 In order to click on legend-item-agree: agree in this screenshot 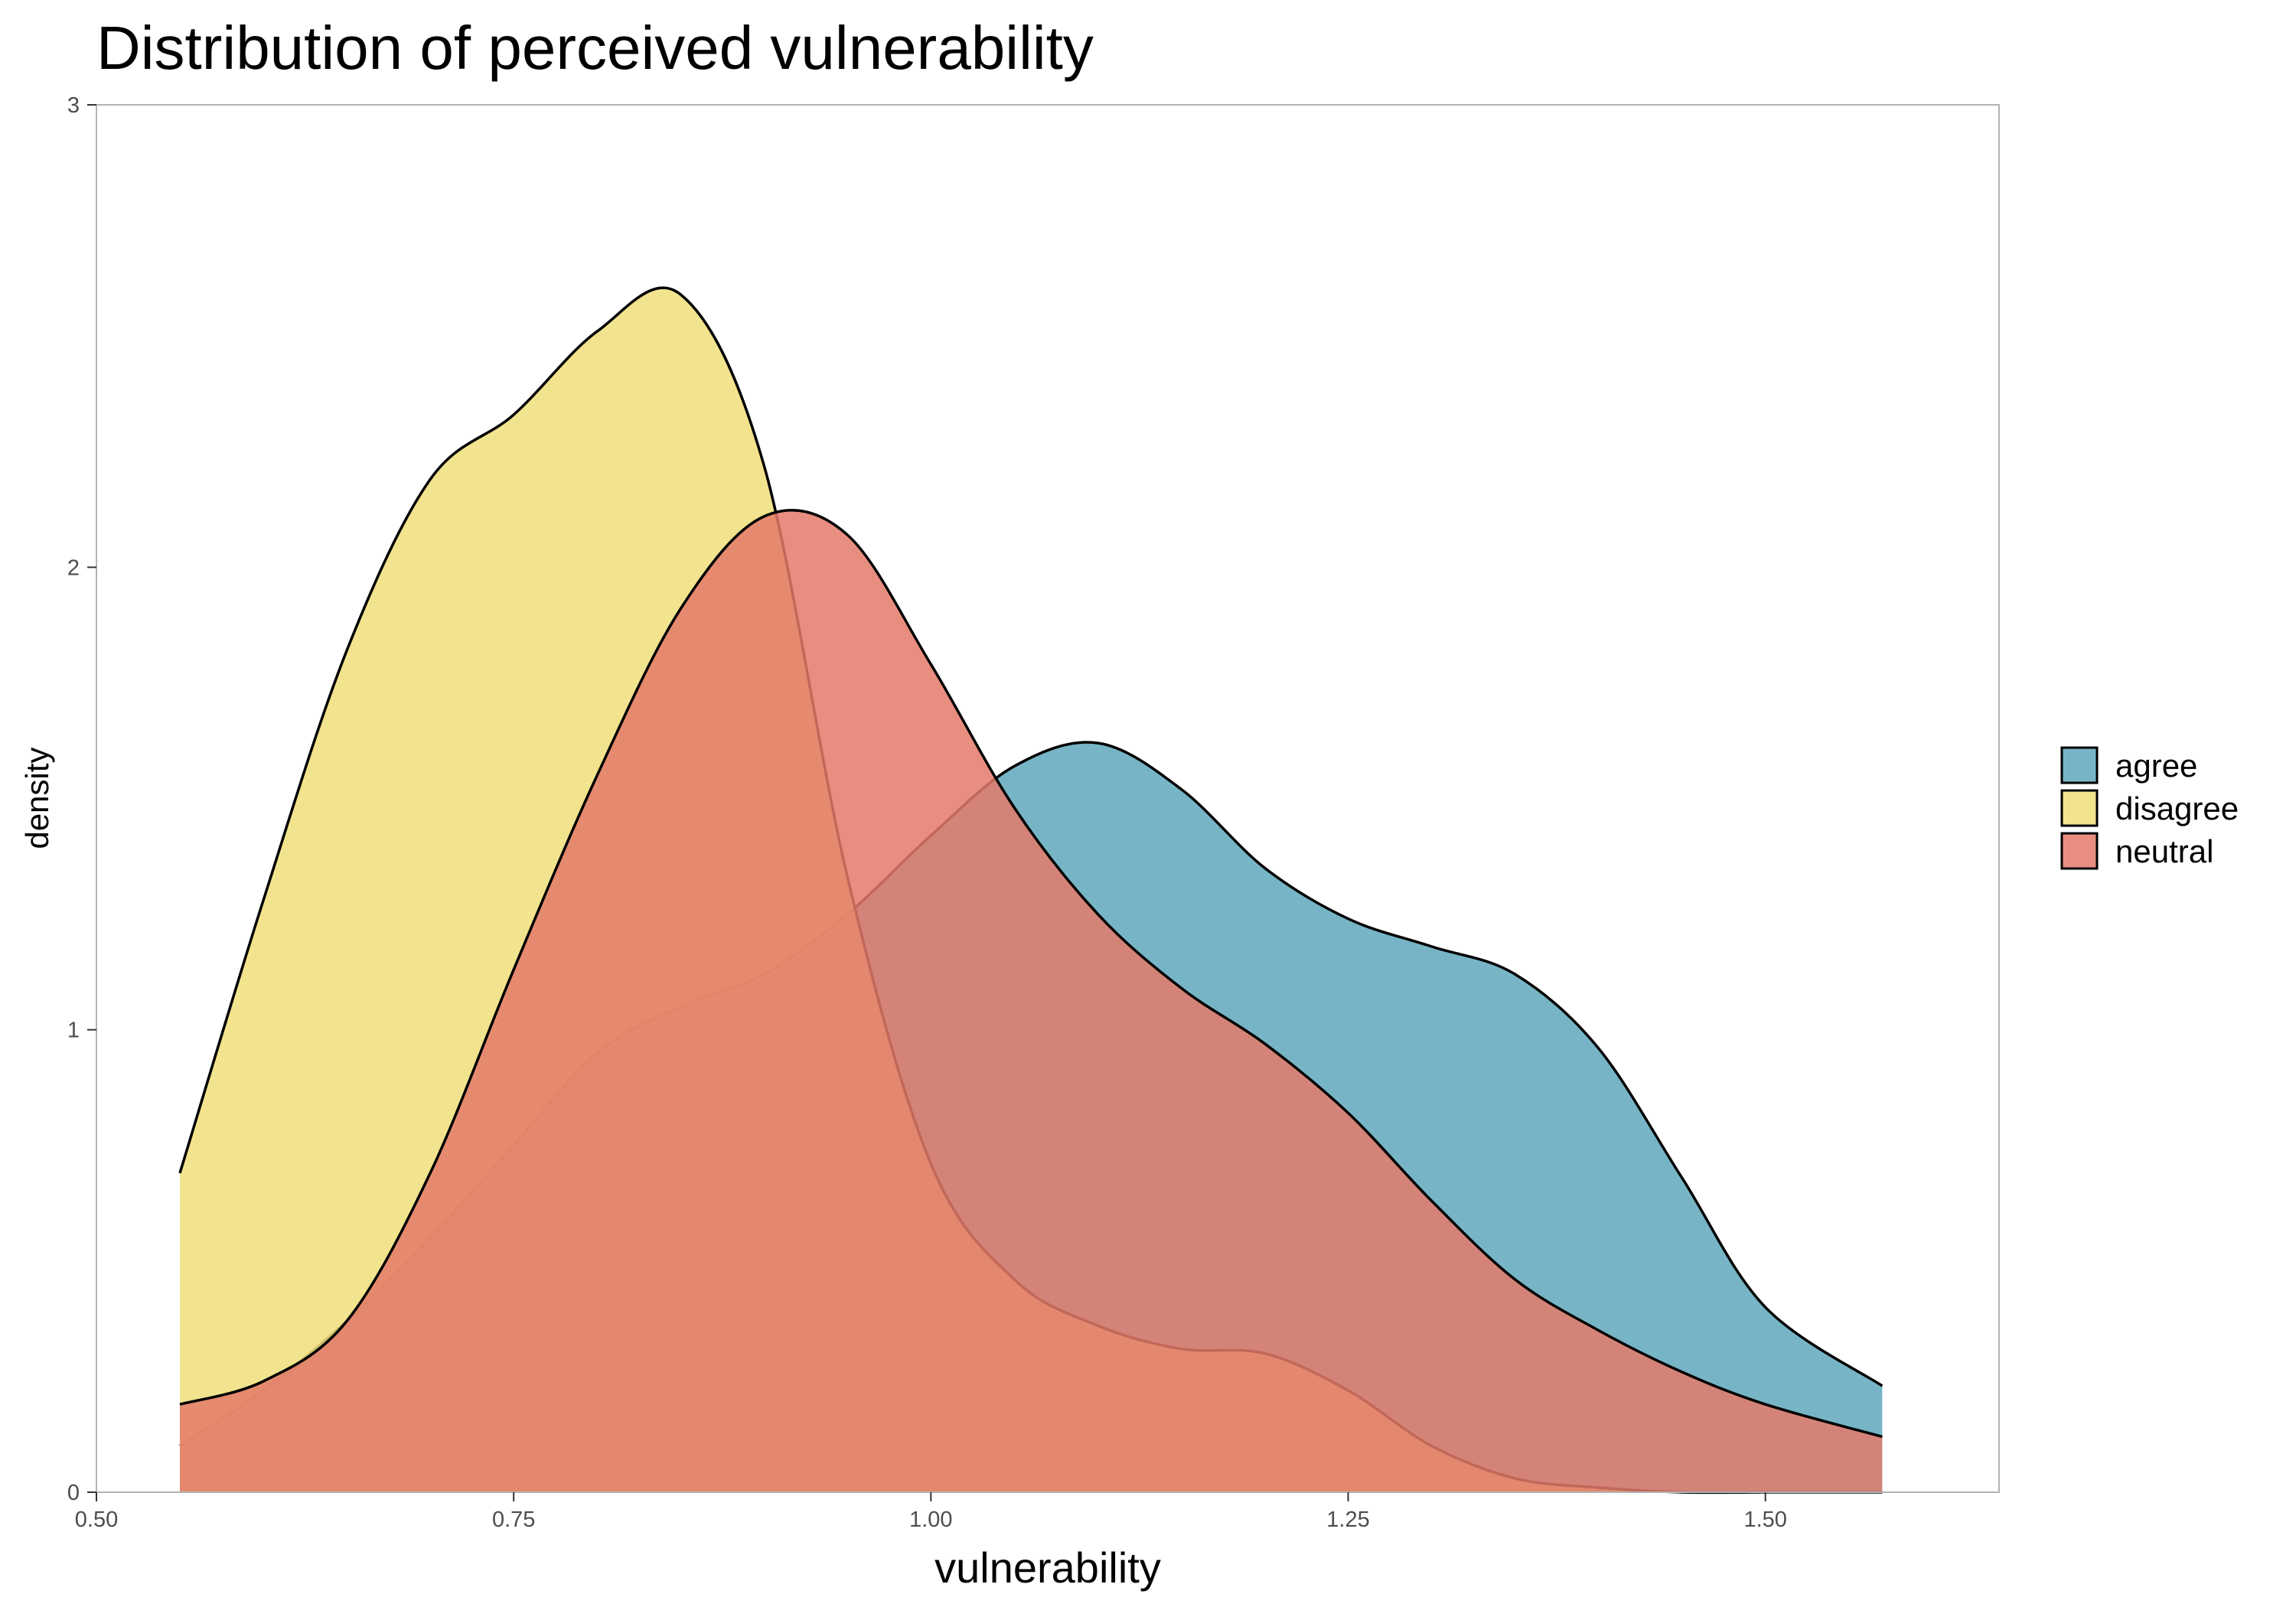, I will do `click(2128, 765)`.